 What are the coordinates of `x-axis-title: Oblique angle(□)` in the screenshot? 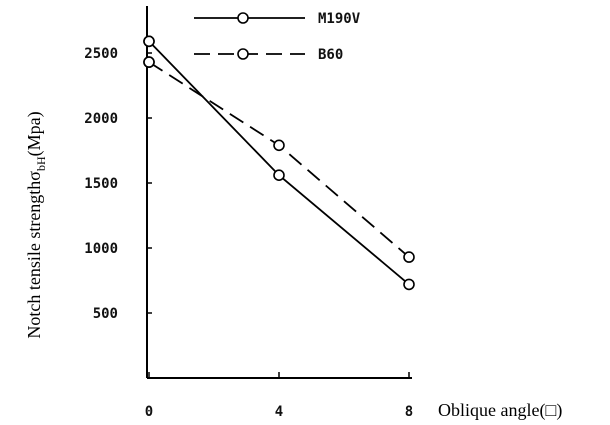 It's located at (500, 410).